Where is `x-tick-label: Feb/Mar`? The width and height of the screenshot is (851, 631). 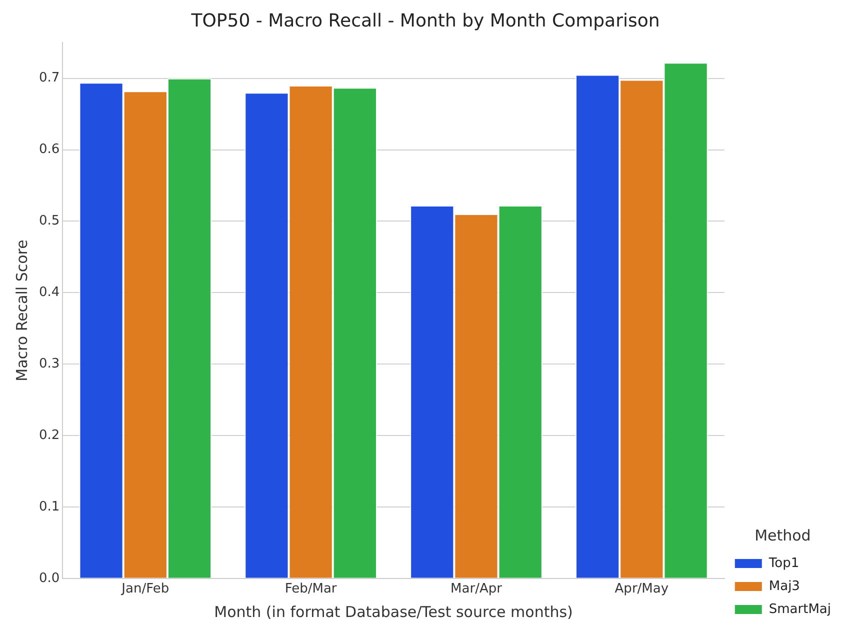
x-tick-label: Feb/Mar is located at coordinates (311, 589).